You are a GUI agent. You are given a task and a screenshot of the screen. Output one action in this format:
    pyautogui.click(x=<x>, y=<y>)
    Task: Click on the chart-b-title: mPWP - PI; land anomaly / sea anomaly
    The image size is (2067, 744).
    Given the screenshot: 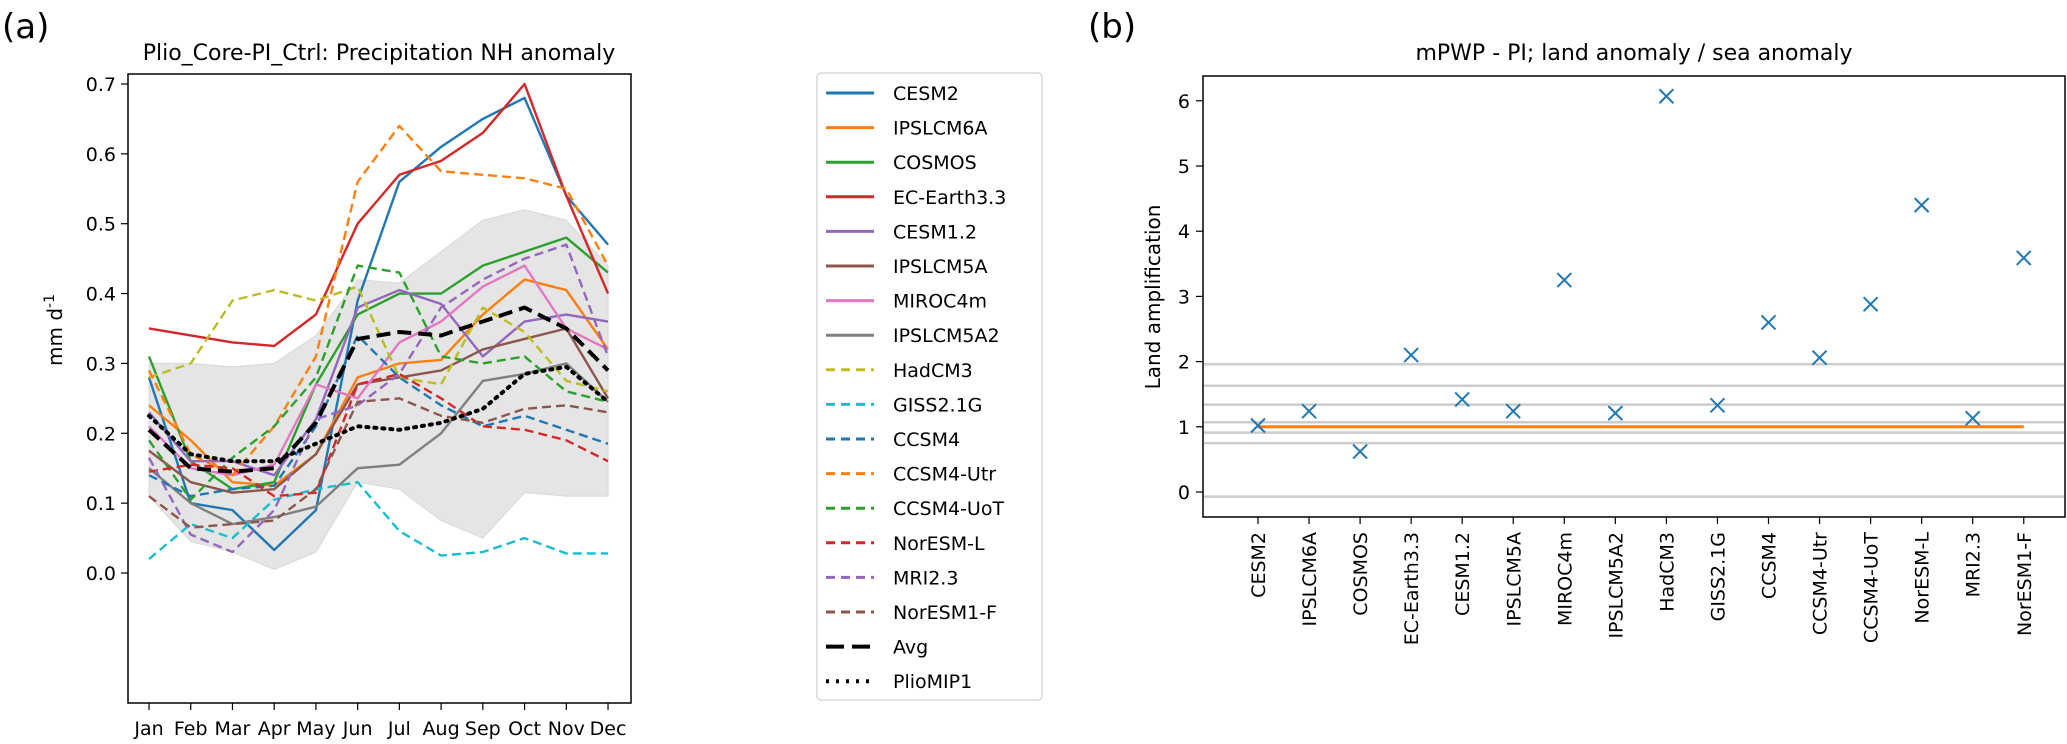 What is the action you would take?
    pyautogui.click(x=1633, y=53)
    